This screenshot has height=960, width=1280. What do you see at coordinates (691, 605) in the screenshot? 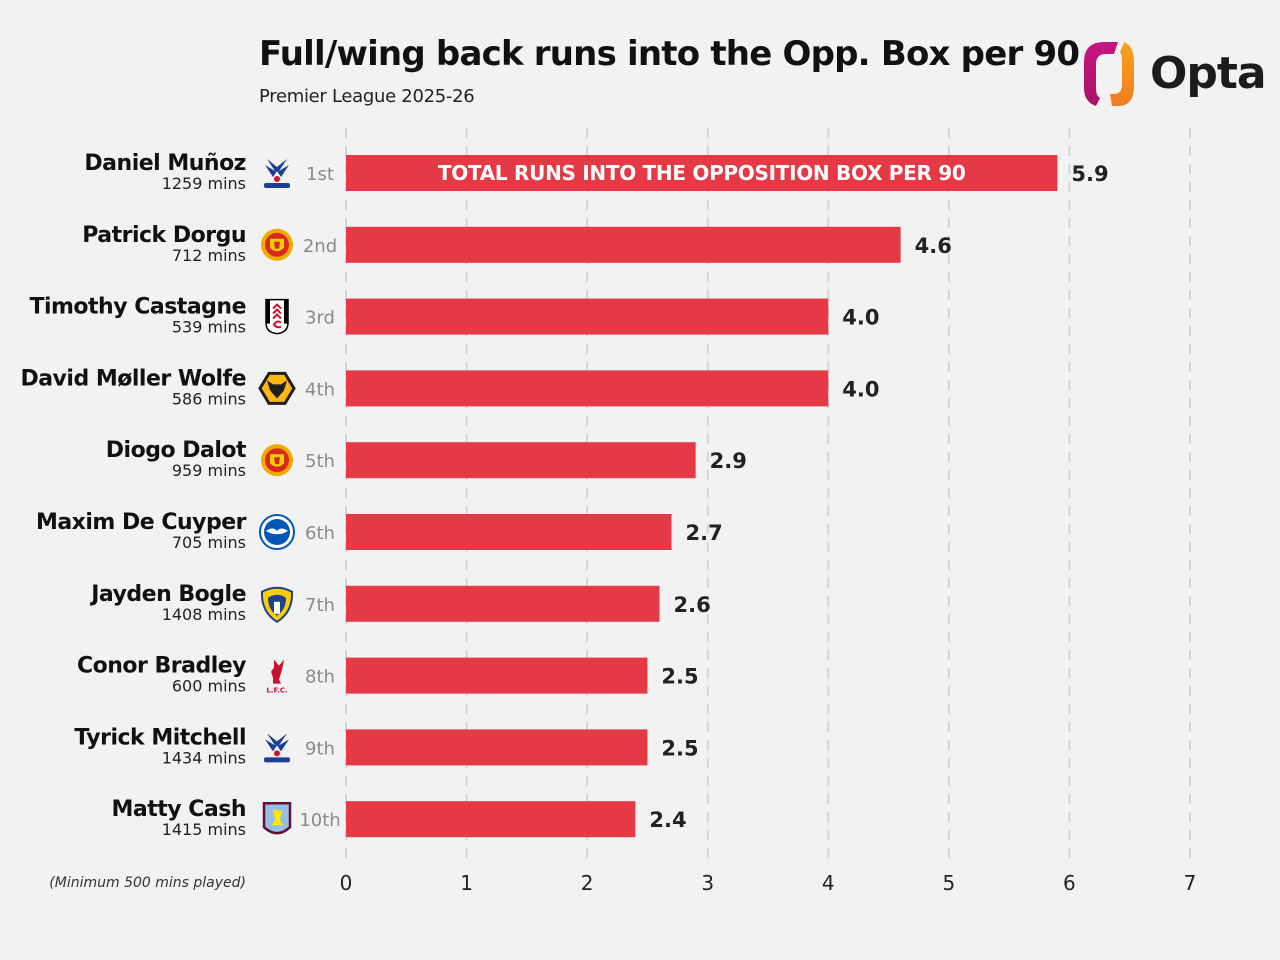
I see `bar-value-label: 2.6` at bounding box center [691, 605].